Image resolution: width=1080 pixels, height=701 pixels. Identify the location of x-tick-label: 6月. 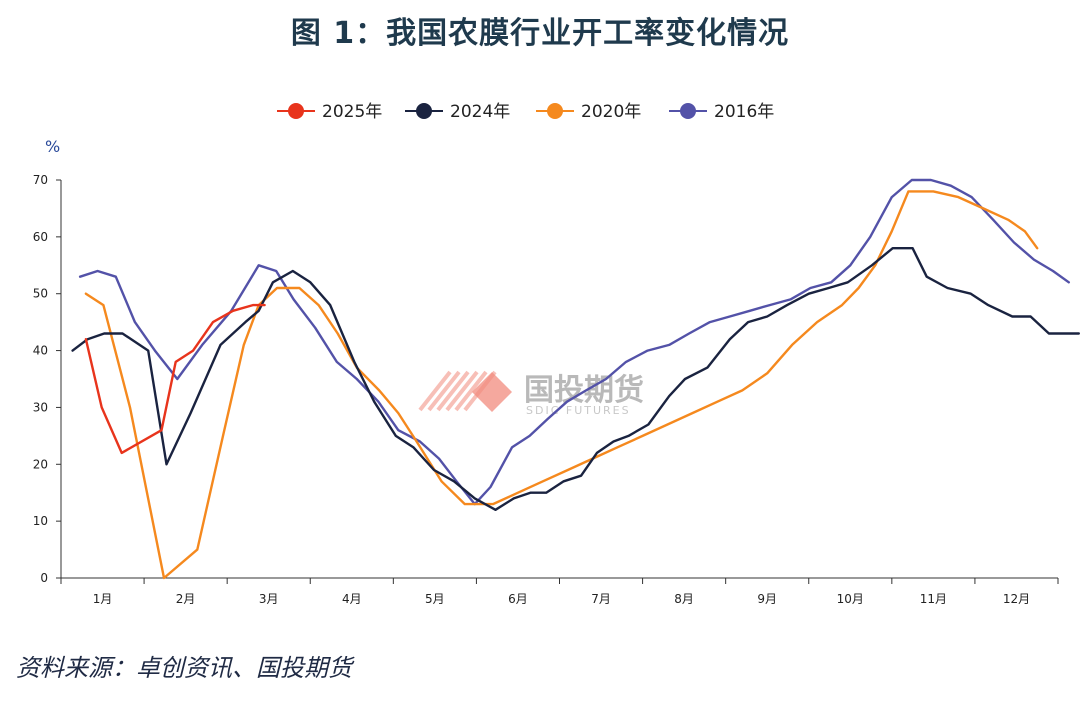
(518, 599).